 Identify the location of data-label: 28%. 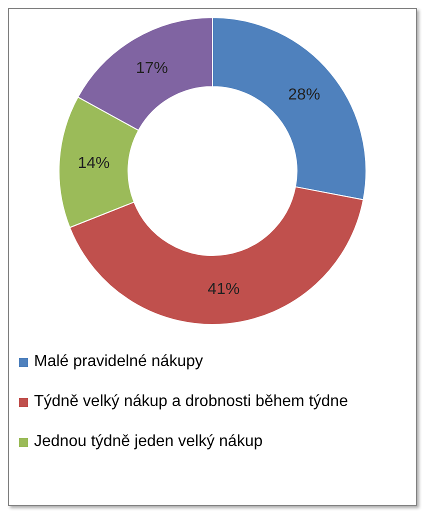
(304, 95).